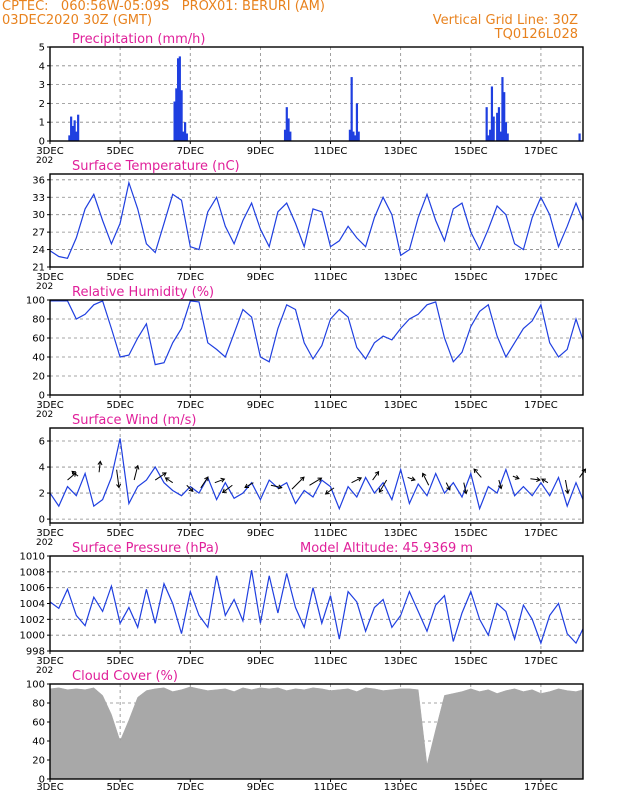 The image size is (618, 800). Describe the element at coordinates (44, 543) in the screenshot. I see `wind-year-stub: 202` at that location.